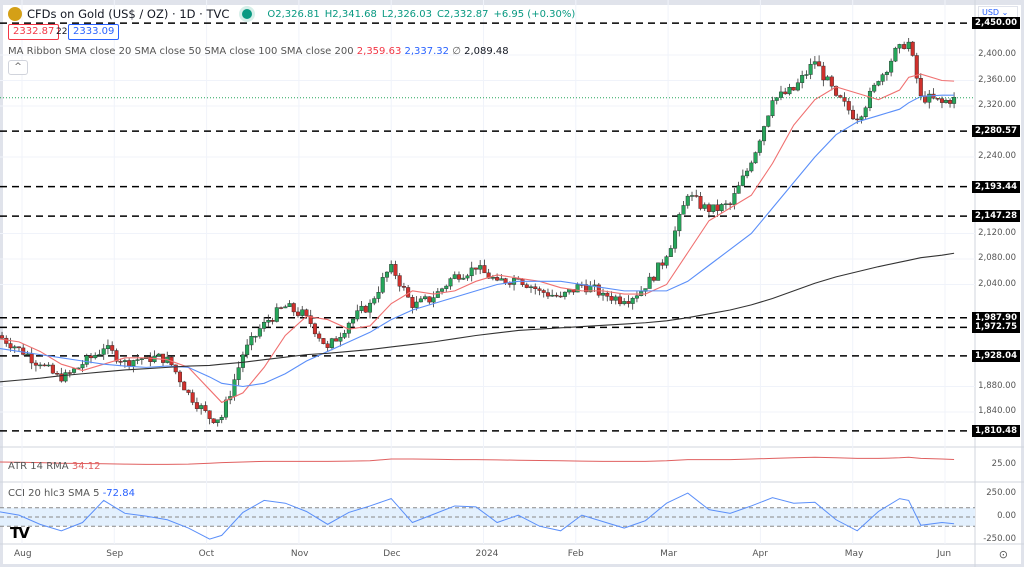  Describe the element at coordinates (996, 23) in the screenshot. I see `price-level-tag: 2,450.00` at that location.